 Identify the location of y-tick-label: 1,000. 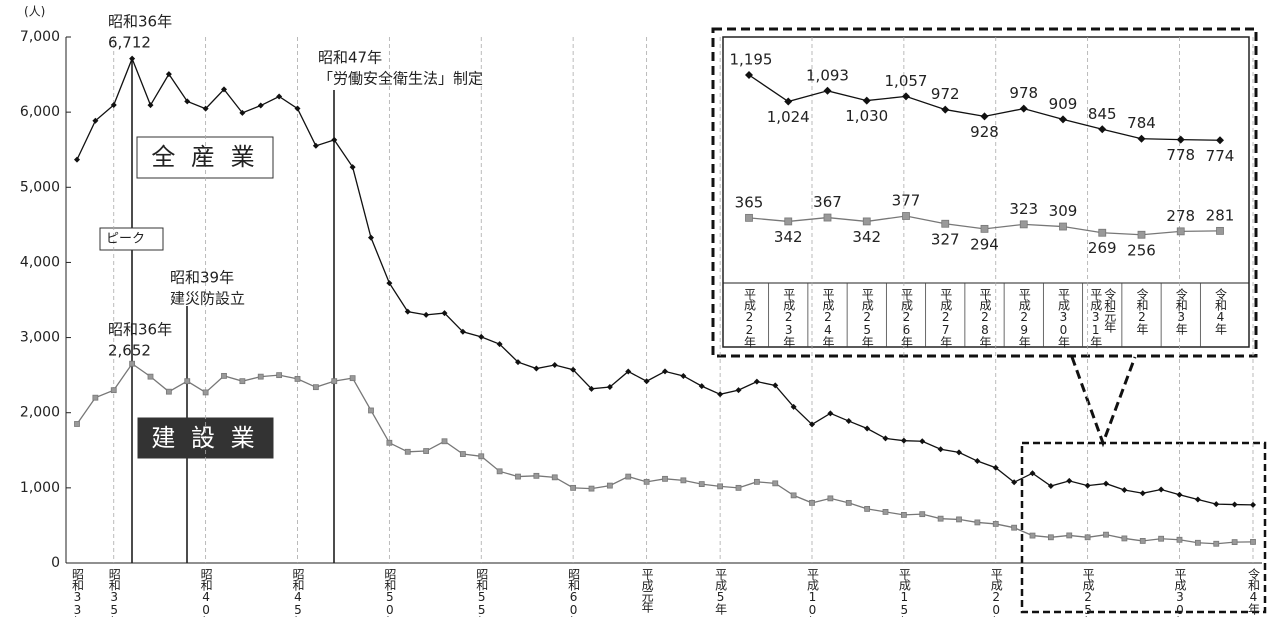
(40, 488).